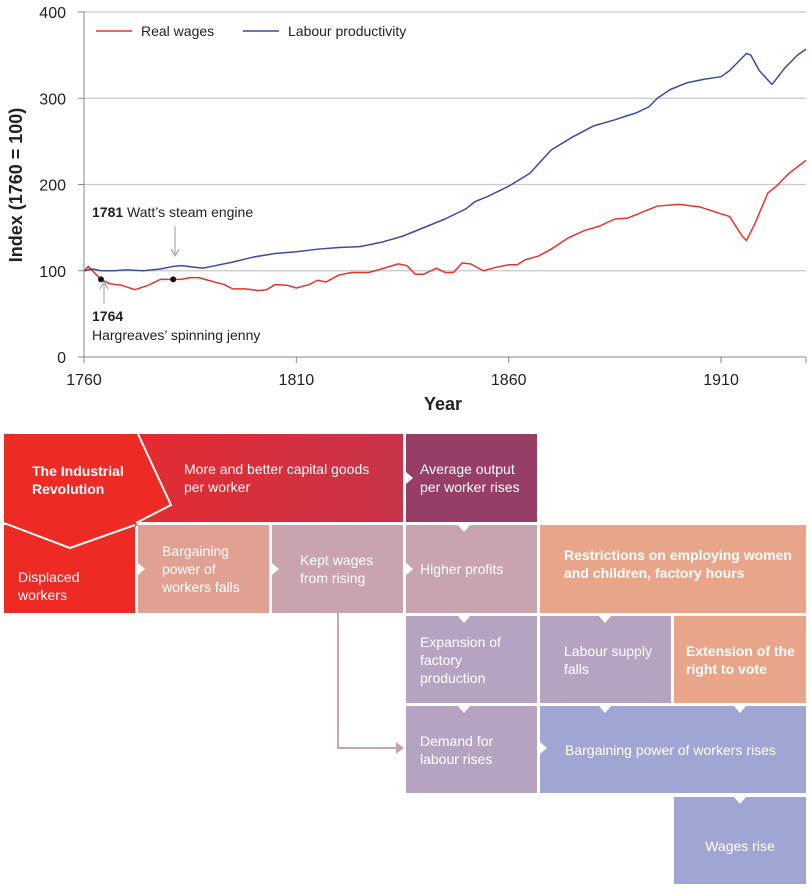 This screenshot has height=892, width=810. Describe the element at coordinates (347, 31) in the screenshot. I see `legend-label-labour-productivity: Labour productivity` at that location.